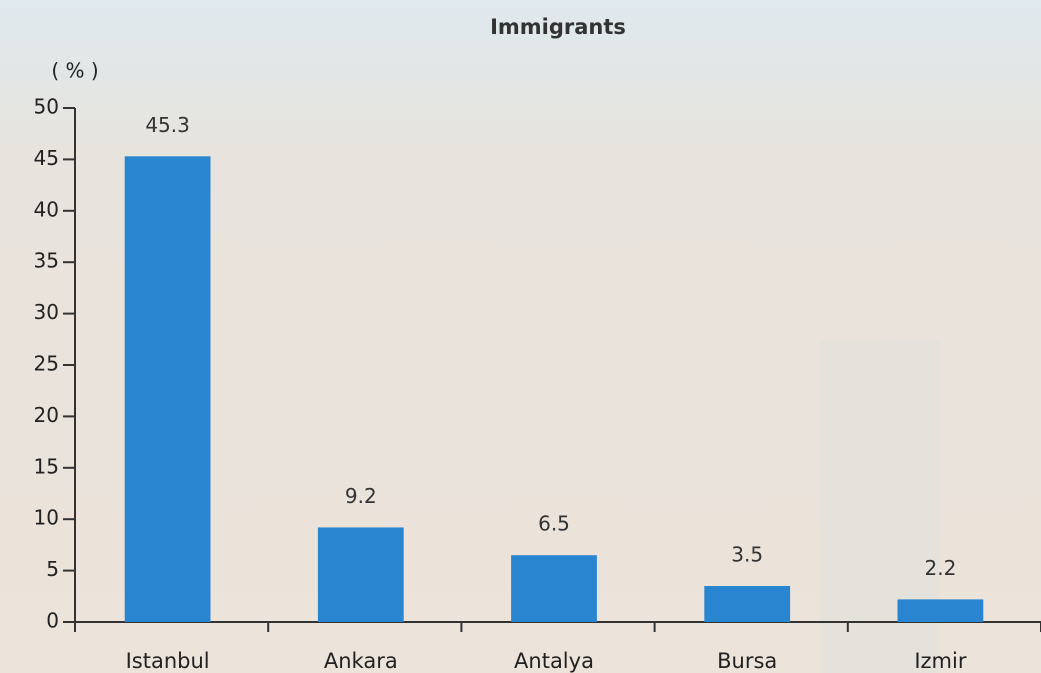 Image resolution: width=1041 pixels, height=673 pixels. I want to click on x-tick-label: Antalya, so click(554, 661).